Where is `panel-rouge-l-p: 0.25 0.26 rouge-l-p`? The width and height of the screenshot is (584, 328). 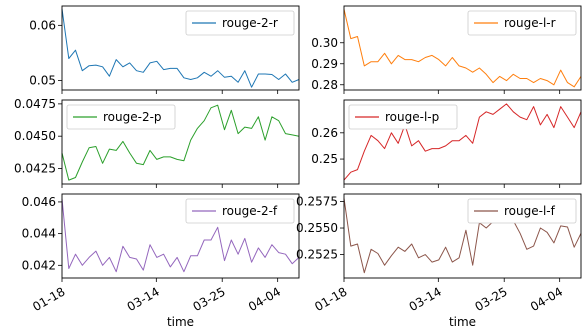 panel-rouge-l-p: 0.25 0.26 rouge-l-p is located at coordinates (446, 143).